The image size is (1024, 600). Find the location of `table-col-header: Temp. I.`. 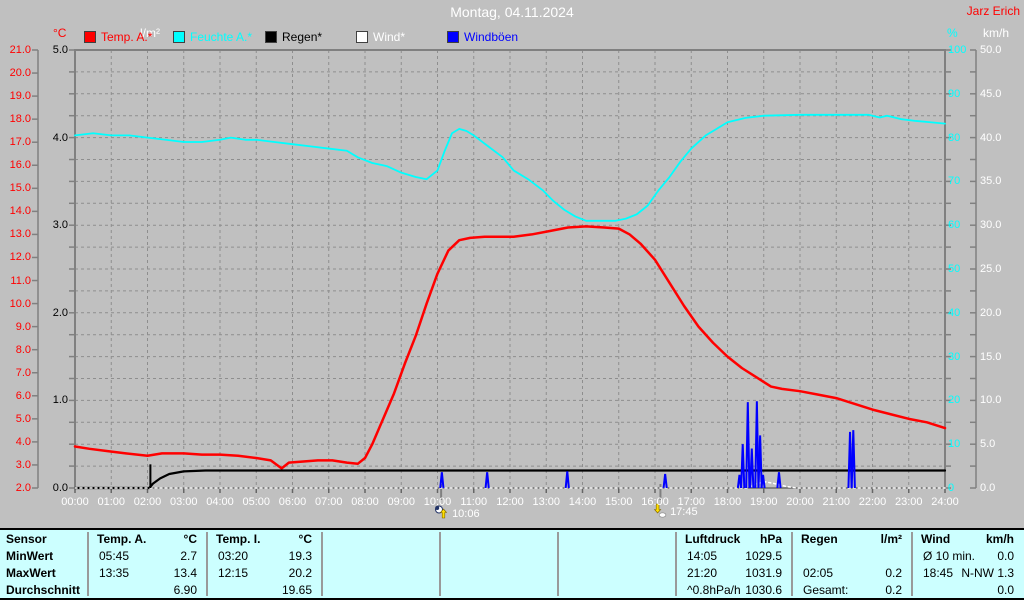

table-col-header: Temp. I. is located at coordinates (238, 539).